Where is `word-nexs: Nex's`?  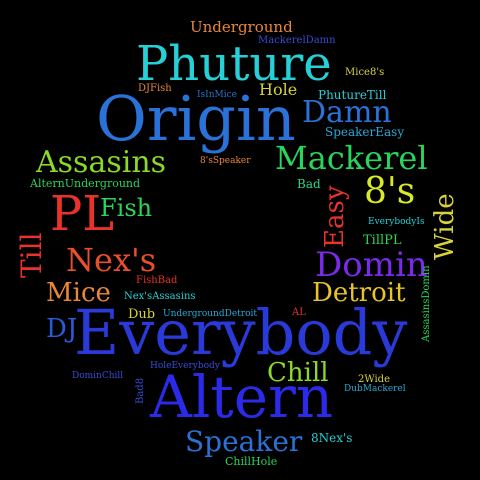
word-nexs: Nex's is located at coordinates (111, 260).